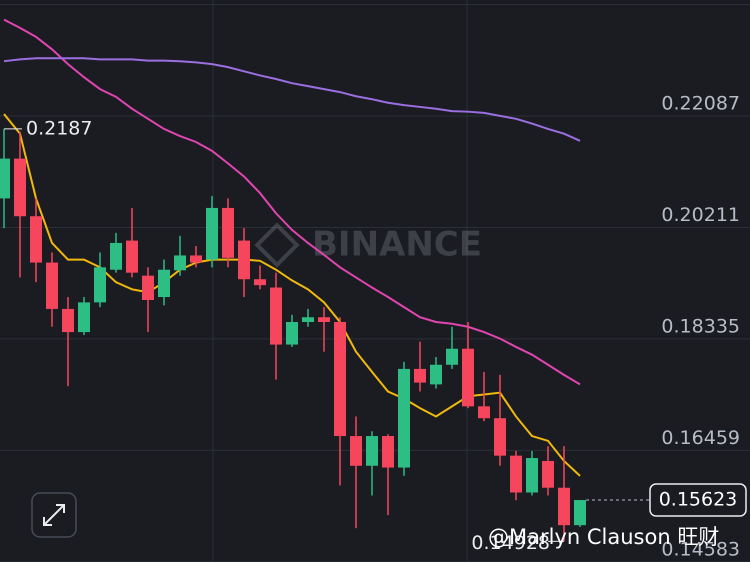  I want to click on y-tick-label: 0.14583, so click(700, 549).